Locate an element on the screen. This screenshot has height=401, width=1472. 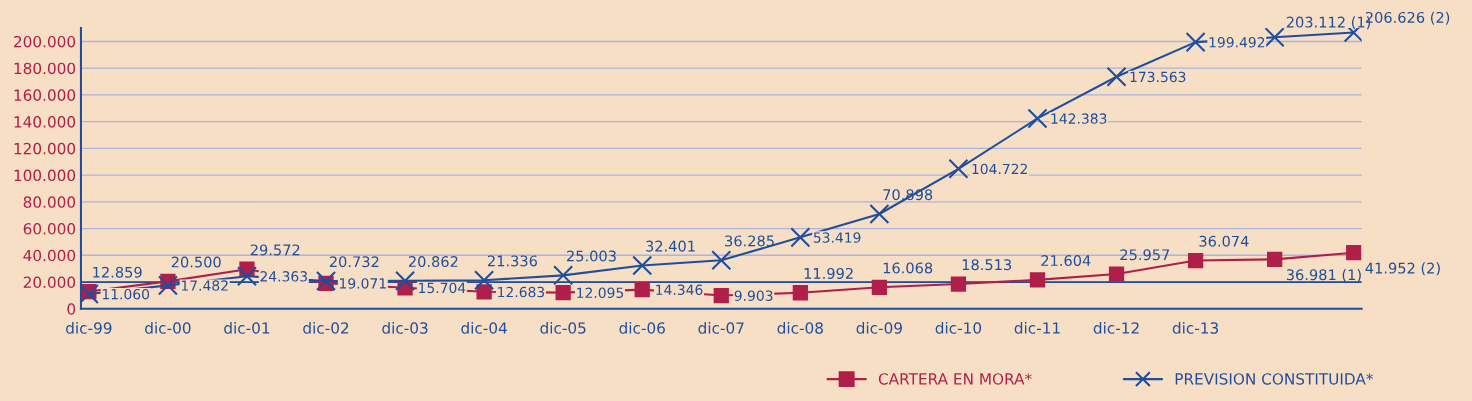
data-label: 173.563 is located at coordinates (1158, 77).